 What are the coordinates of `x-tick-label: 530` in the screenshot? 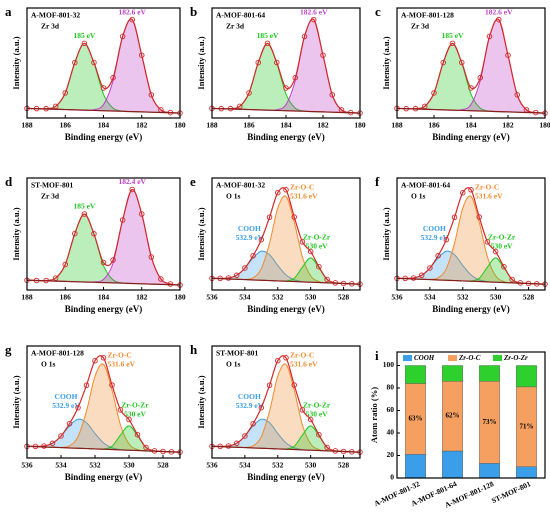 It's located at (129, 465).